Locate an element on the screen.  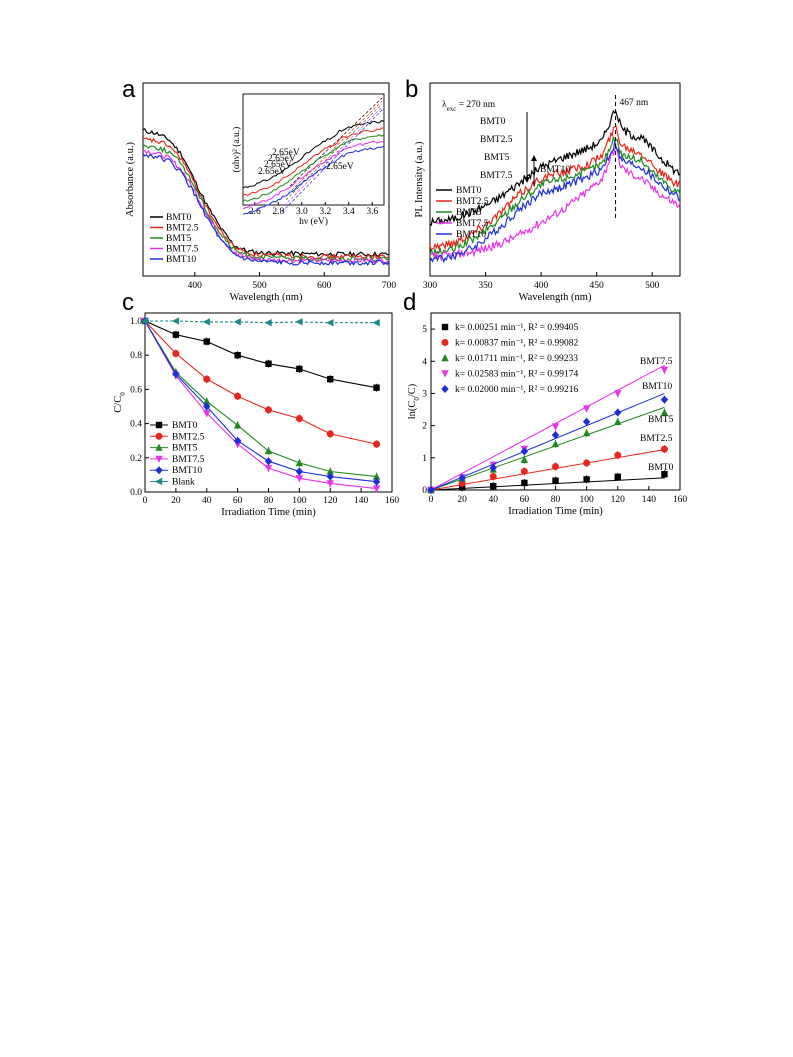
inset-tangent-BMT2.5 is located at coordinates (335, 147).